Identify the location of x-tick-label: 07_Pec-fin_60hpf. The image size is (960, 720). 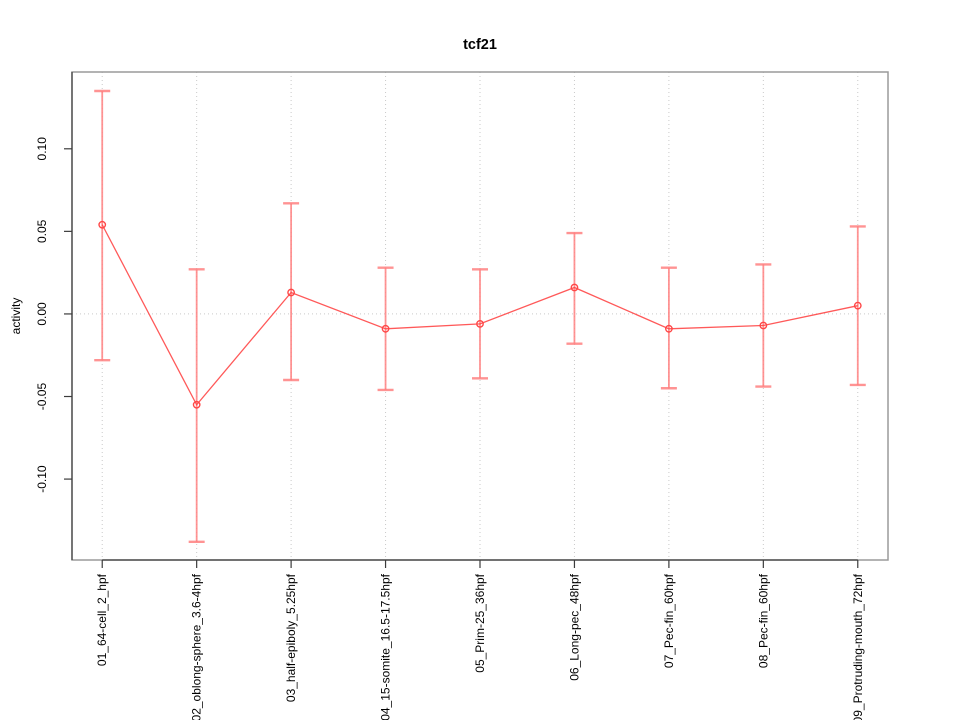
(669, 620).